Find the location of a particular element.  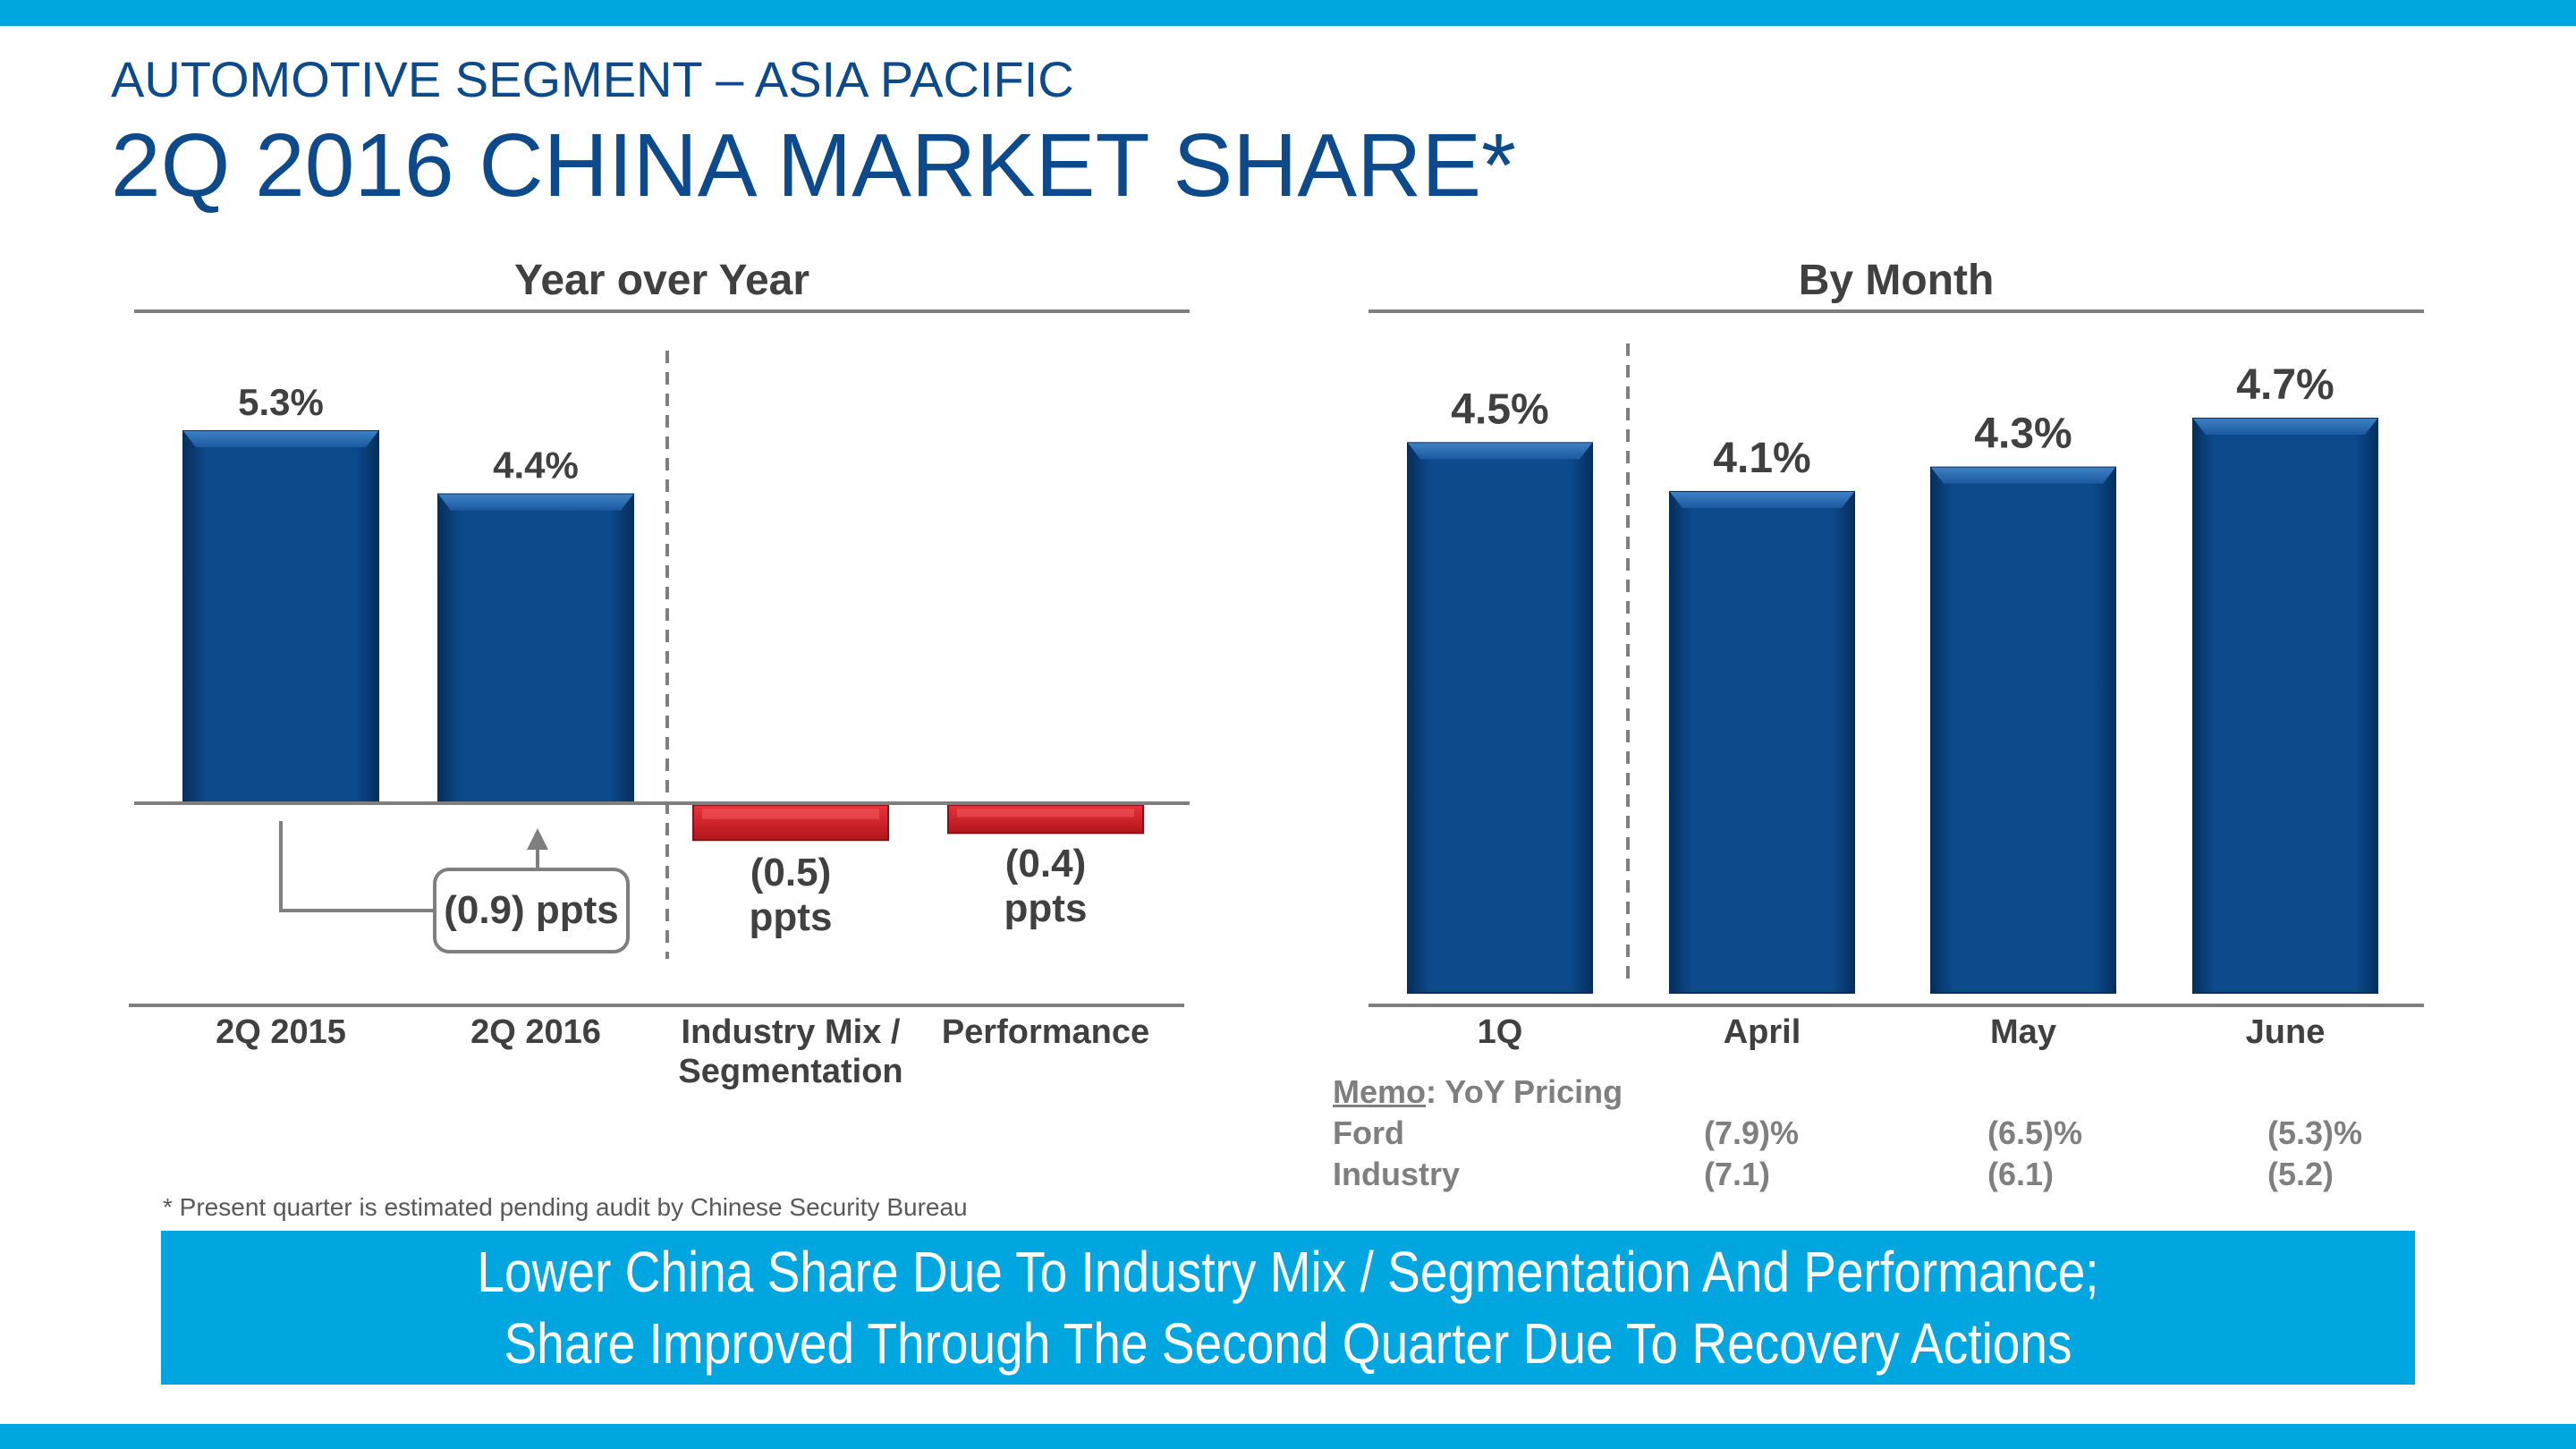

month-bar-1-body is located at coordinates (1762, 742).